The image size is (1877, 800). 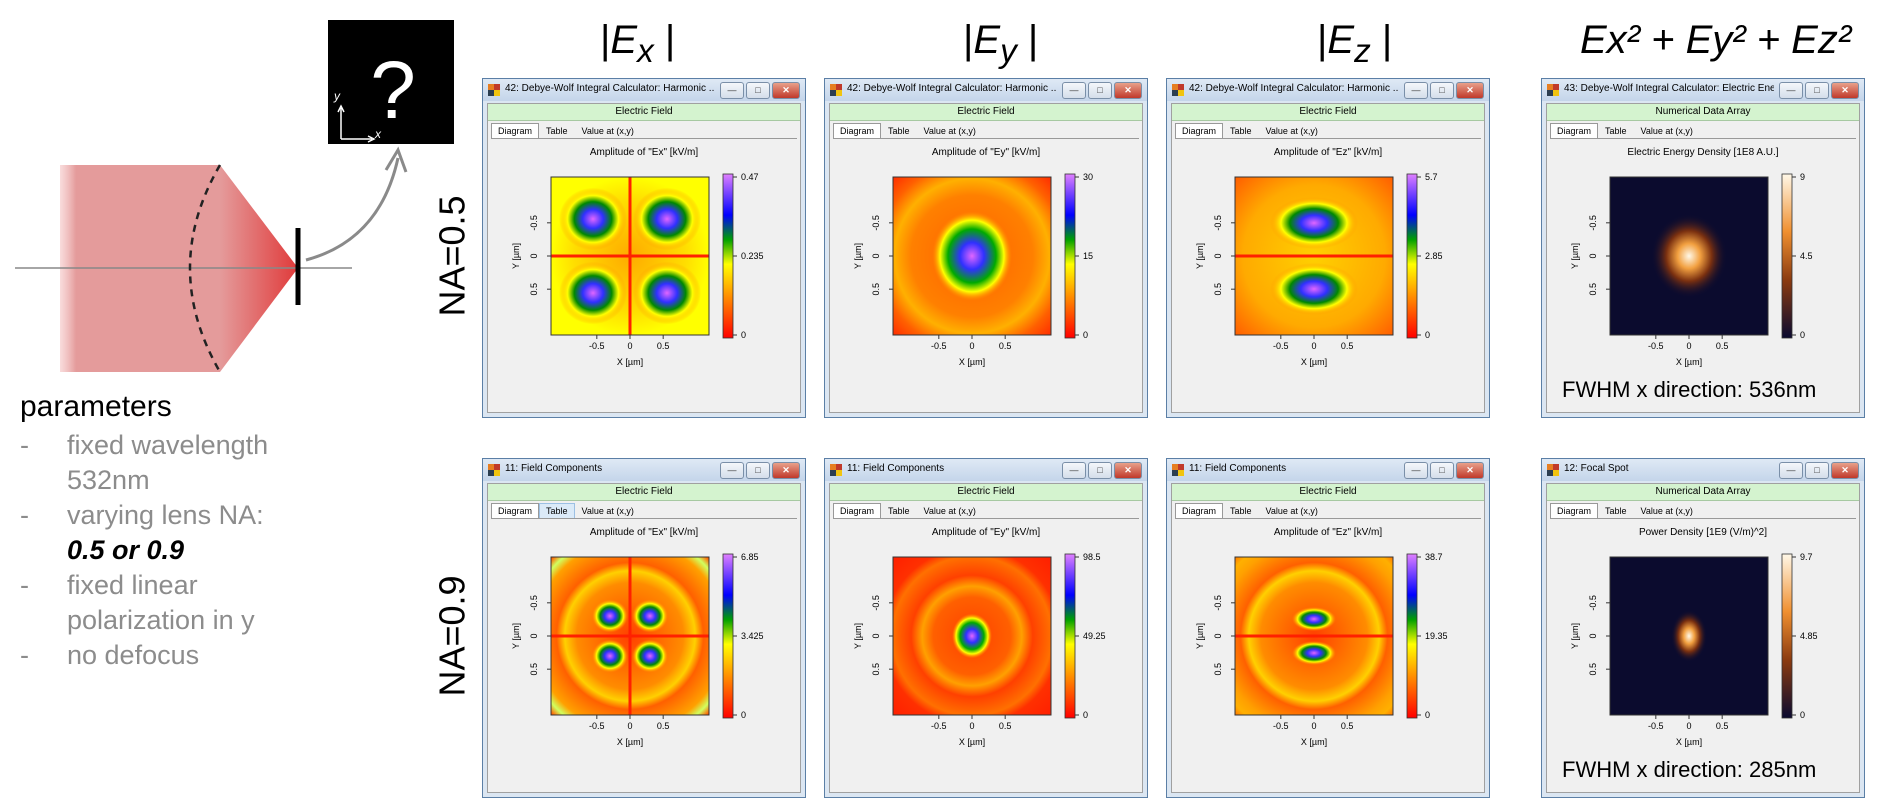 I want to click on window-titlebar: 12: Focal Spot — □ ✕, so click(x=1703, y=470).